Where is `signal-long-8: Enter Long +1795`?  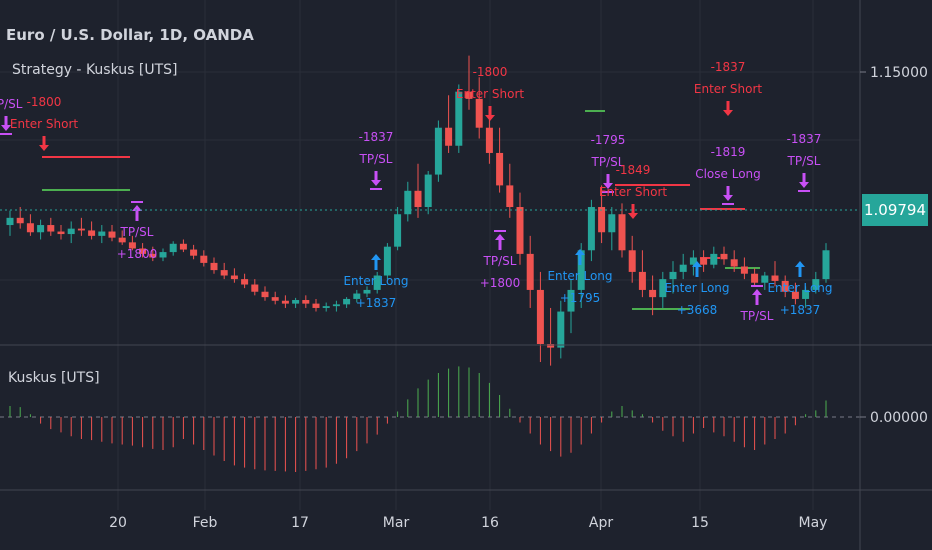 signal-long-8: Enter Long +1795 is located at coordinates (580, 277).